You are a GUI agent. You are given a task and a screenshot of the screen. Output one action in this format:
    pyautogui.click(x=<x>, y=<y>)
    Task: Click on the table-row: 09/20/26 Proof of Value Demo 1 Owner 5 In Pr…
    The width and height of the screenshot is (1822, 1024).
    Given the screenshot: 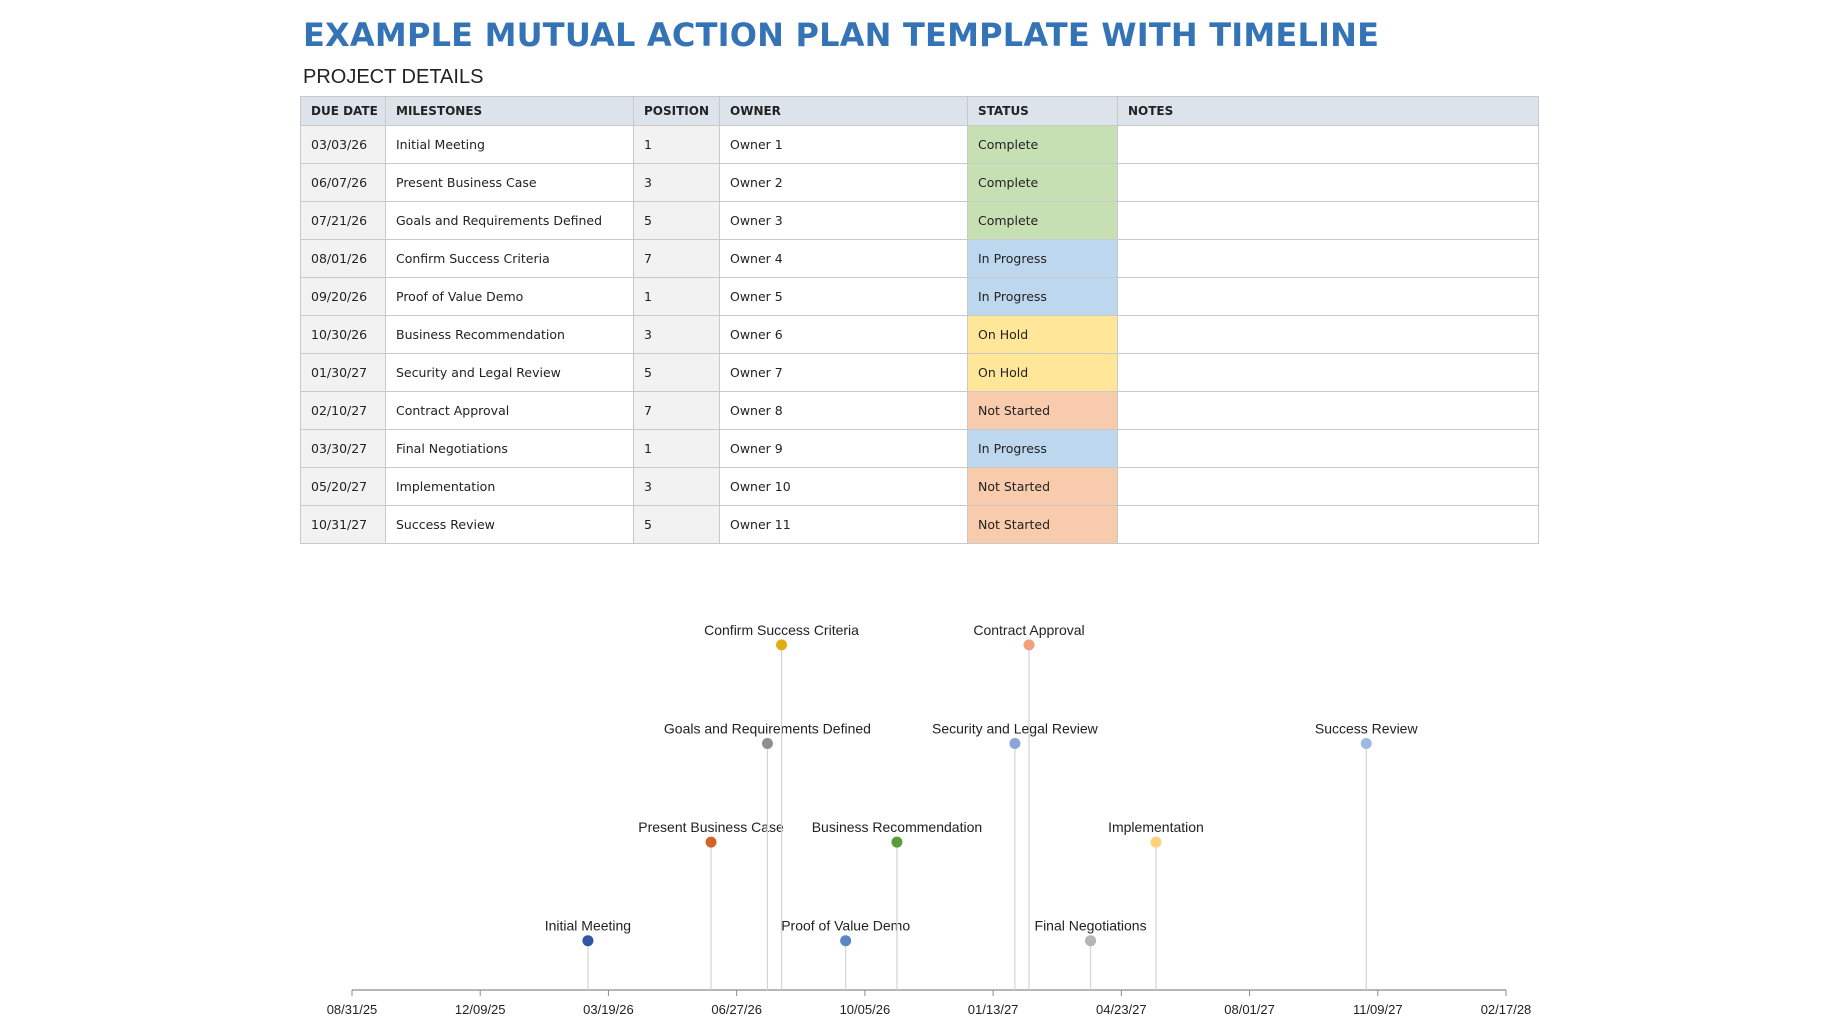 What is the action you would take?
    pyautogui.click(x=919, y=296)
    